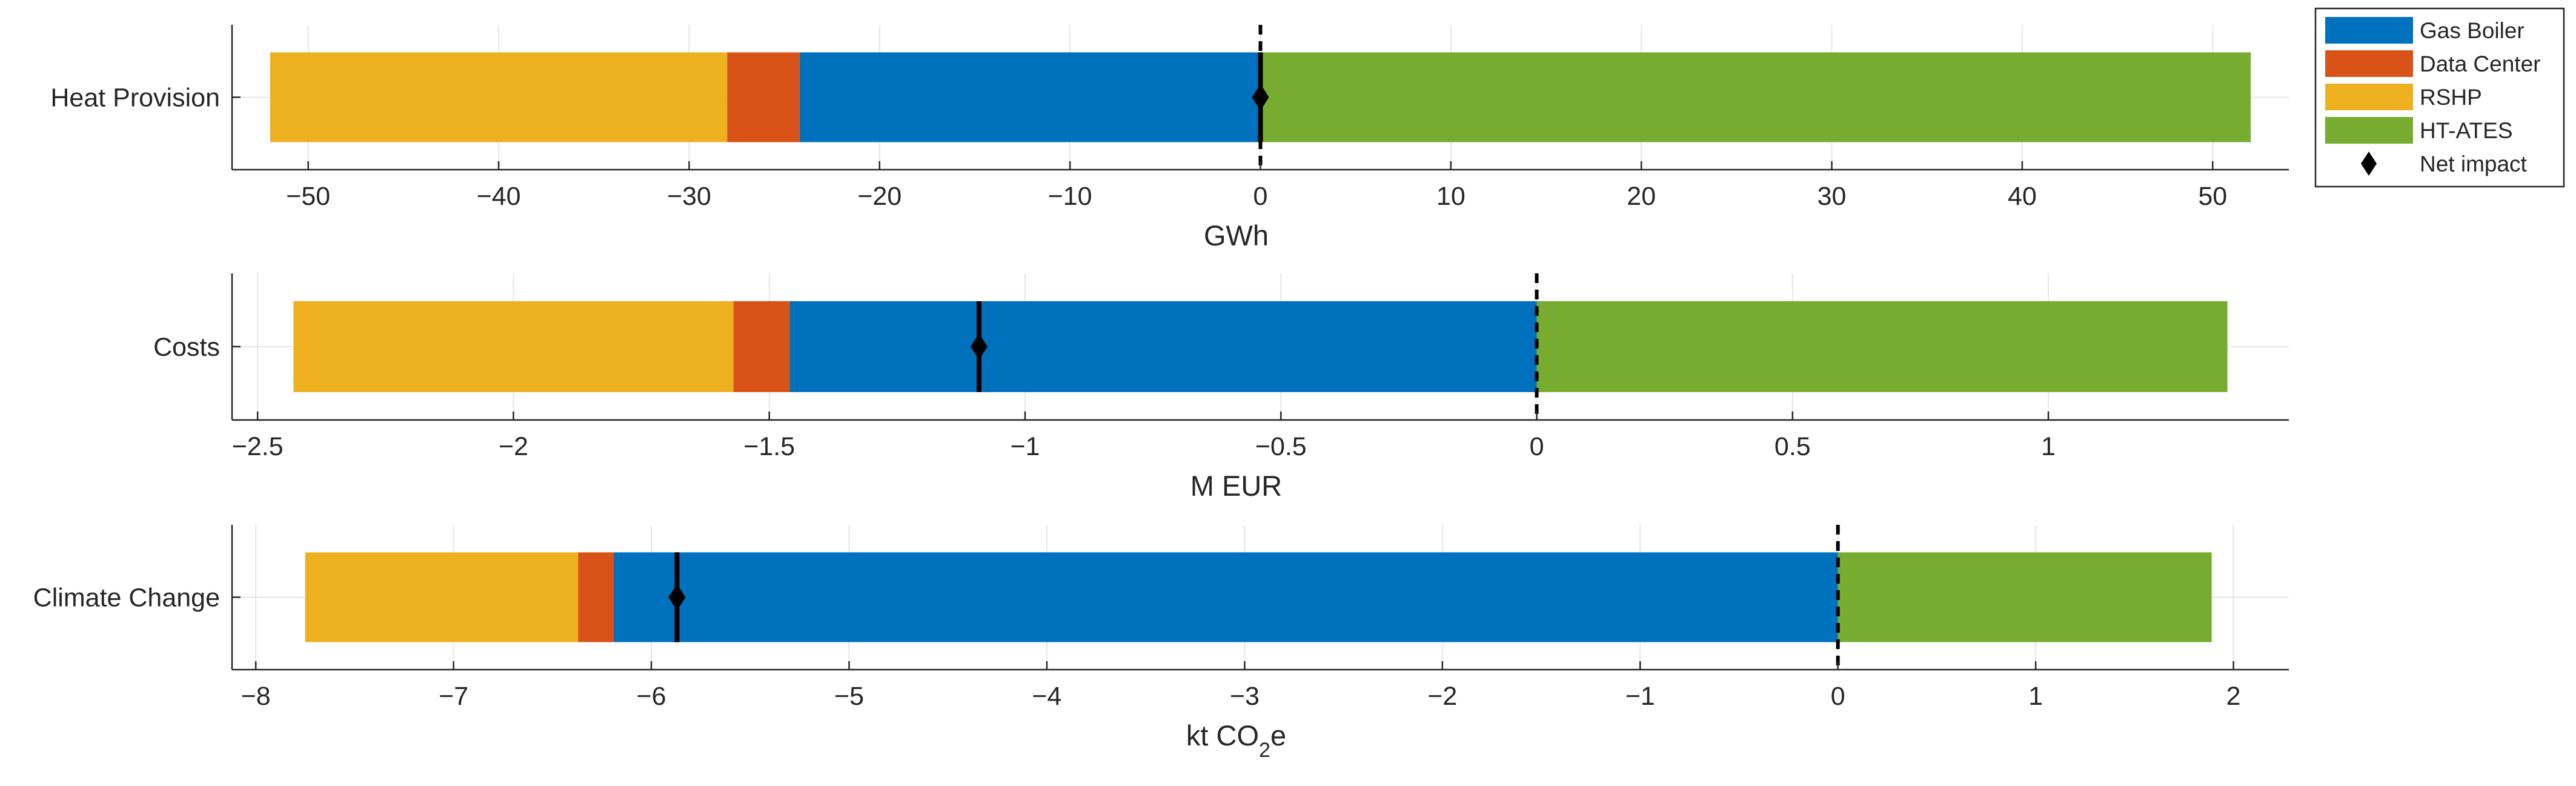  I want to click on legend-marker, so click(2369, 164).